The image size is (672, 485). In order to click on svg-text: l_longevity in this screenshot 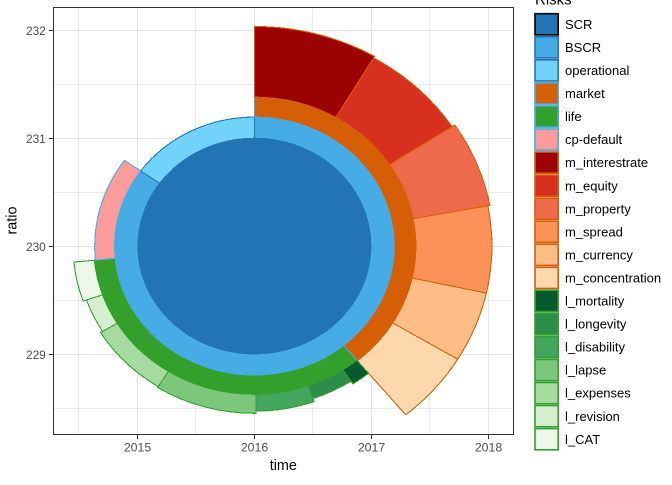, I will do `click(596, 324)`.